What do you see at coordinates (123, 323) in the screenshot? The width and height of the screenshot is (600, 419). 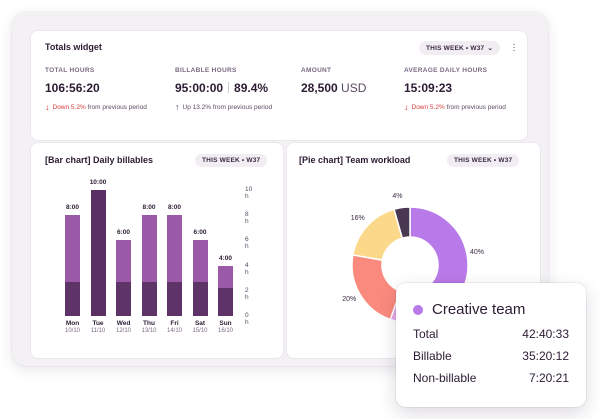 I see `bar-day-label: Wed` at bounding box center [123, 323].